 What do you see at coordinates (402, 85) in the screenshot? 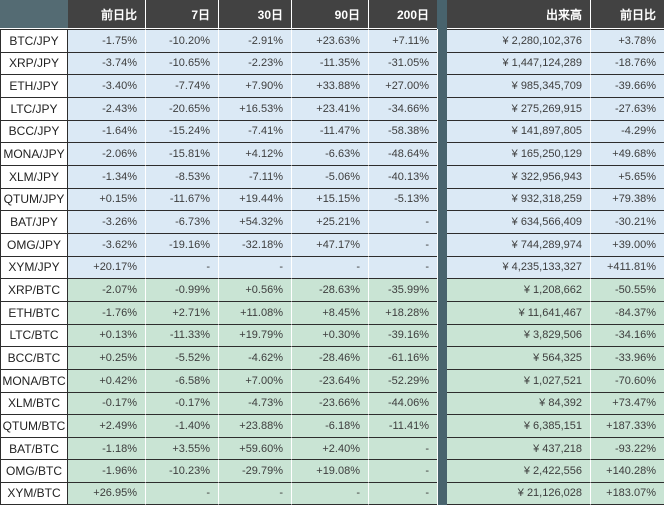
I see `change-200d-cell: +27.00%` at bounding box center [402, 85].